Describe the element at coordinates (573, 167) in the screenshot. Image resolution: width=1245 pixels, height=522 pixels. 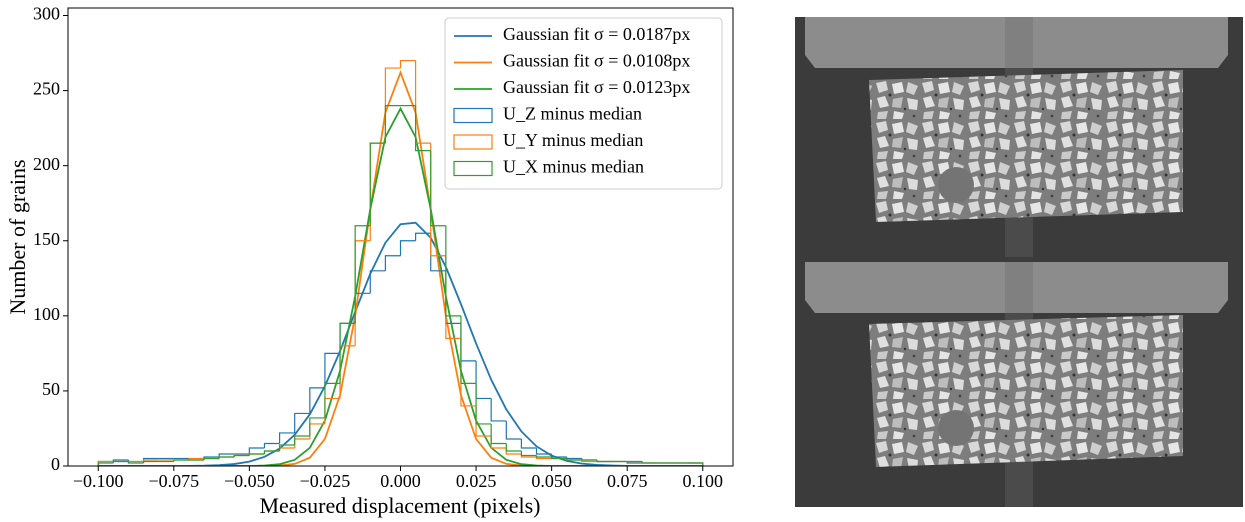
I see `legend-label: U_X minus median` at that location.